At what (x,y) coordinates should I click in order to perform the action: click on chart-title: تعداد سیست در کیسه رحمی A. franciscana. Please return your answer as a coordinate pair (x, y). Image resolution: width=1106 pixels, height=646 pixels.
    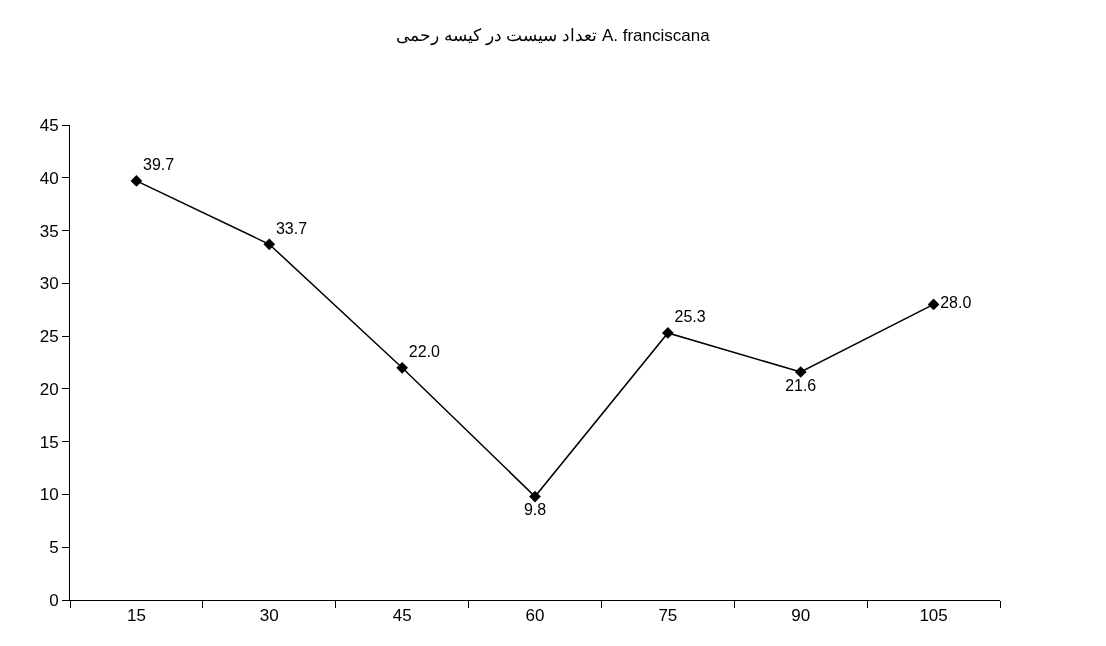
    Looking at the image, I should click on (553, 35).